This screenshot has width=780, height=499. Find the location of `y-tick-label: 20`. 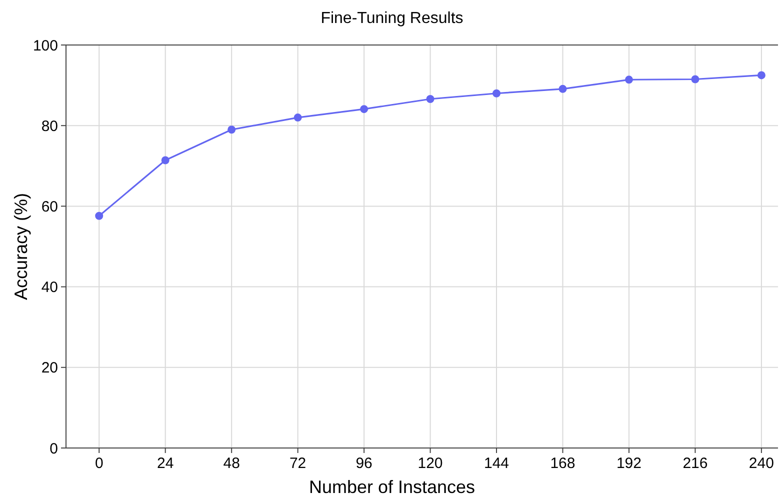

y-tick-label: 20 is located at coordinates (49, 368).